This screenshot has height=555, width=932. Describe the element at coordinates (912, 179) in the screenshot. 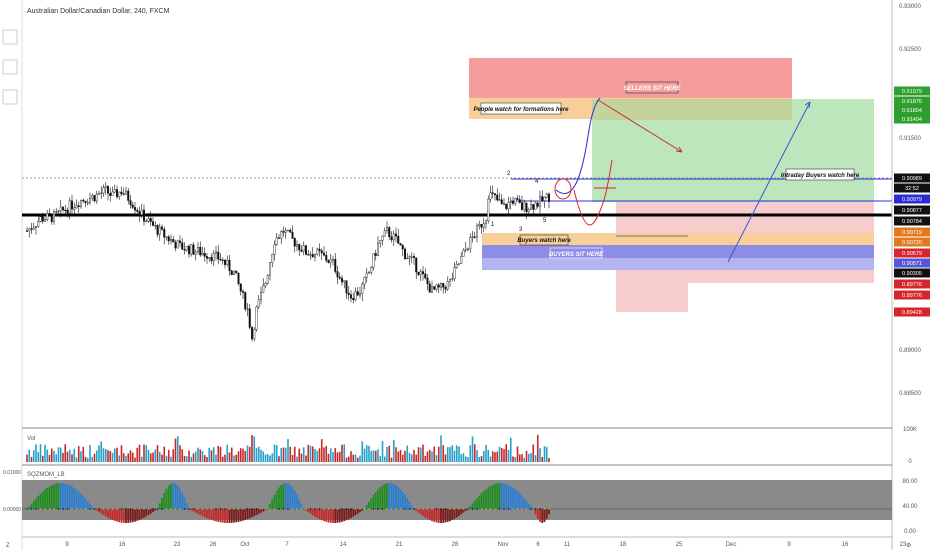

I see `svg-text: 0.90989` at that location.